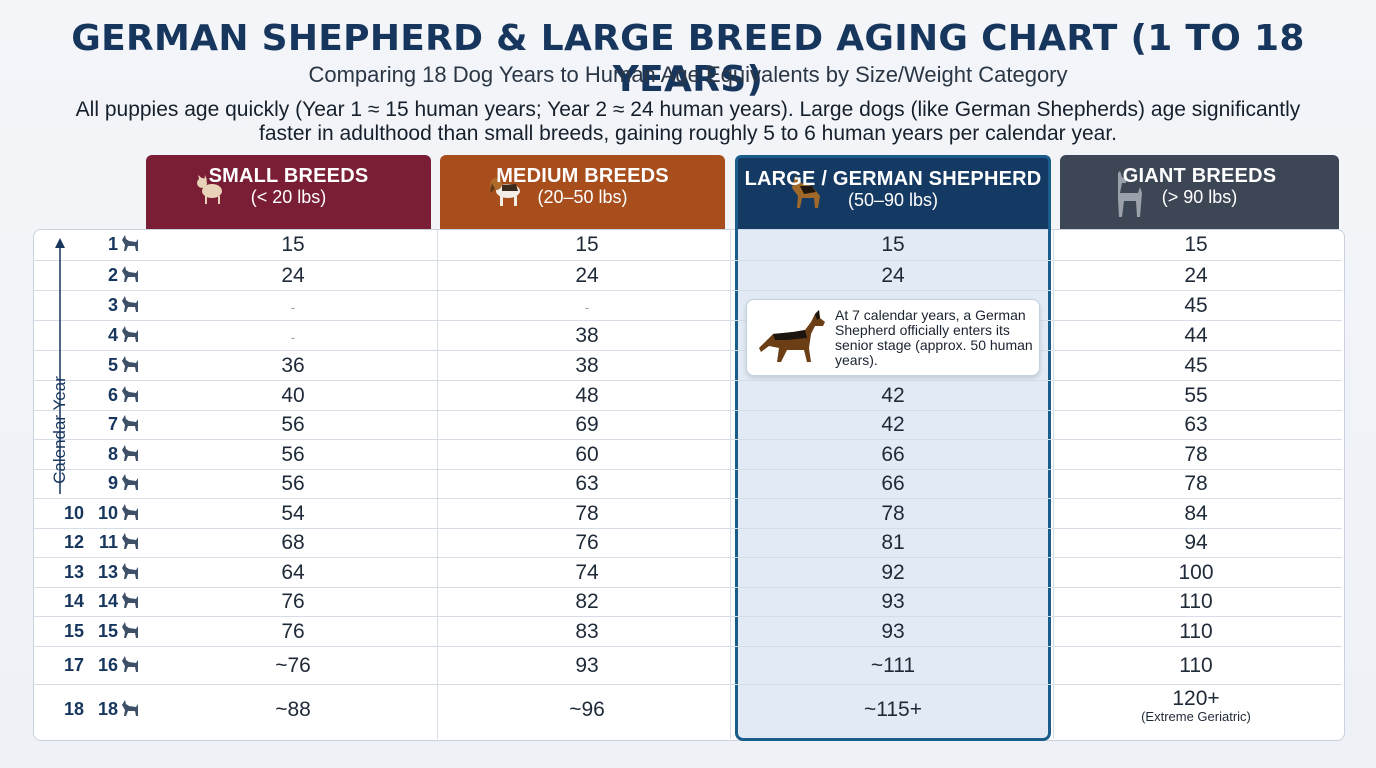 The width and height of the screenshot is (1376, 768). What do you see at coordinates (112, 244) in the screenshot?
I see `year-index-label: 1` at bounding box center [112, 244].